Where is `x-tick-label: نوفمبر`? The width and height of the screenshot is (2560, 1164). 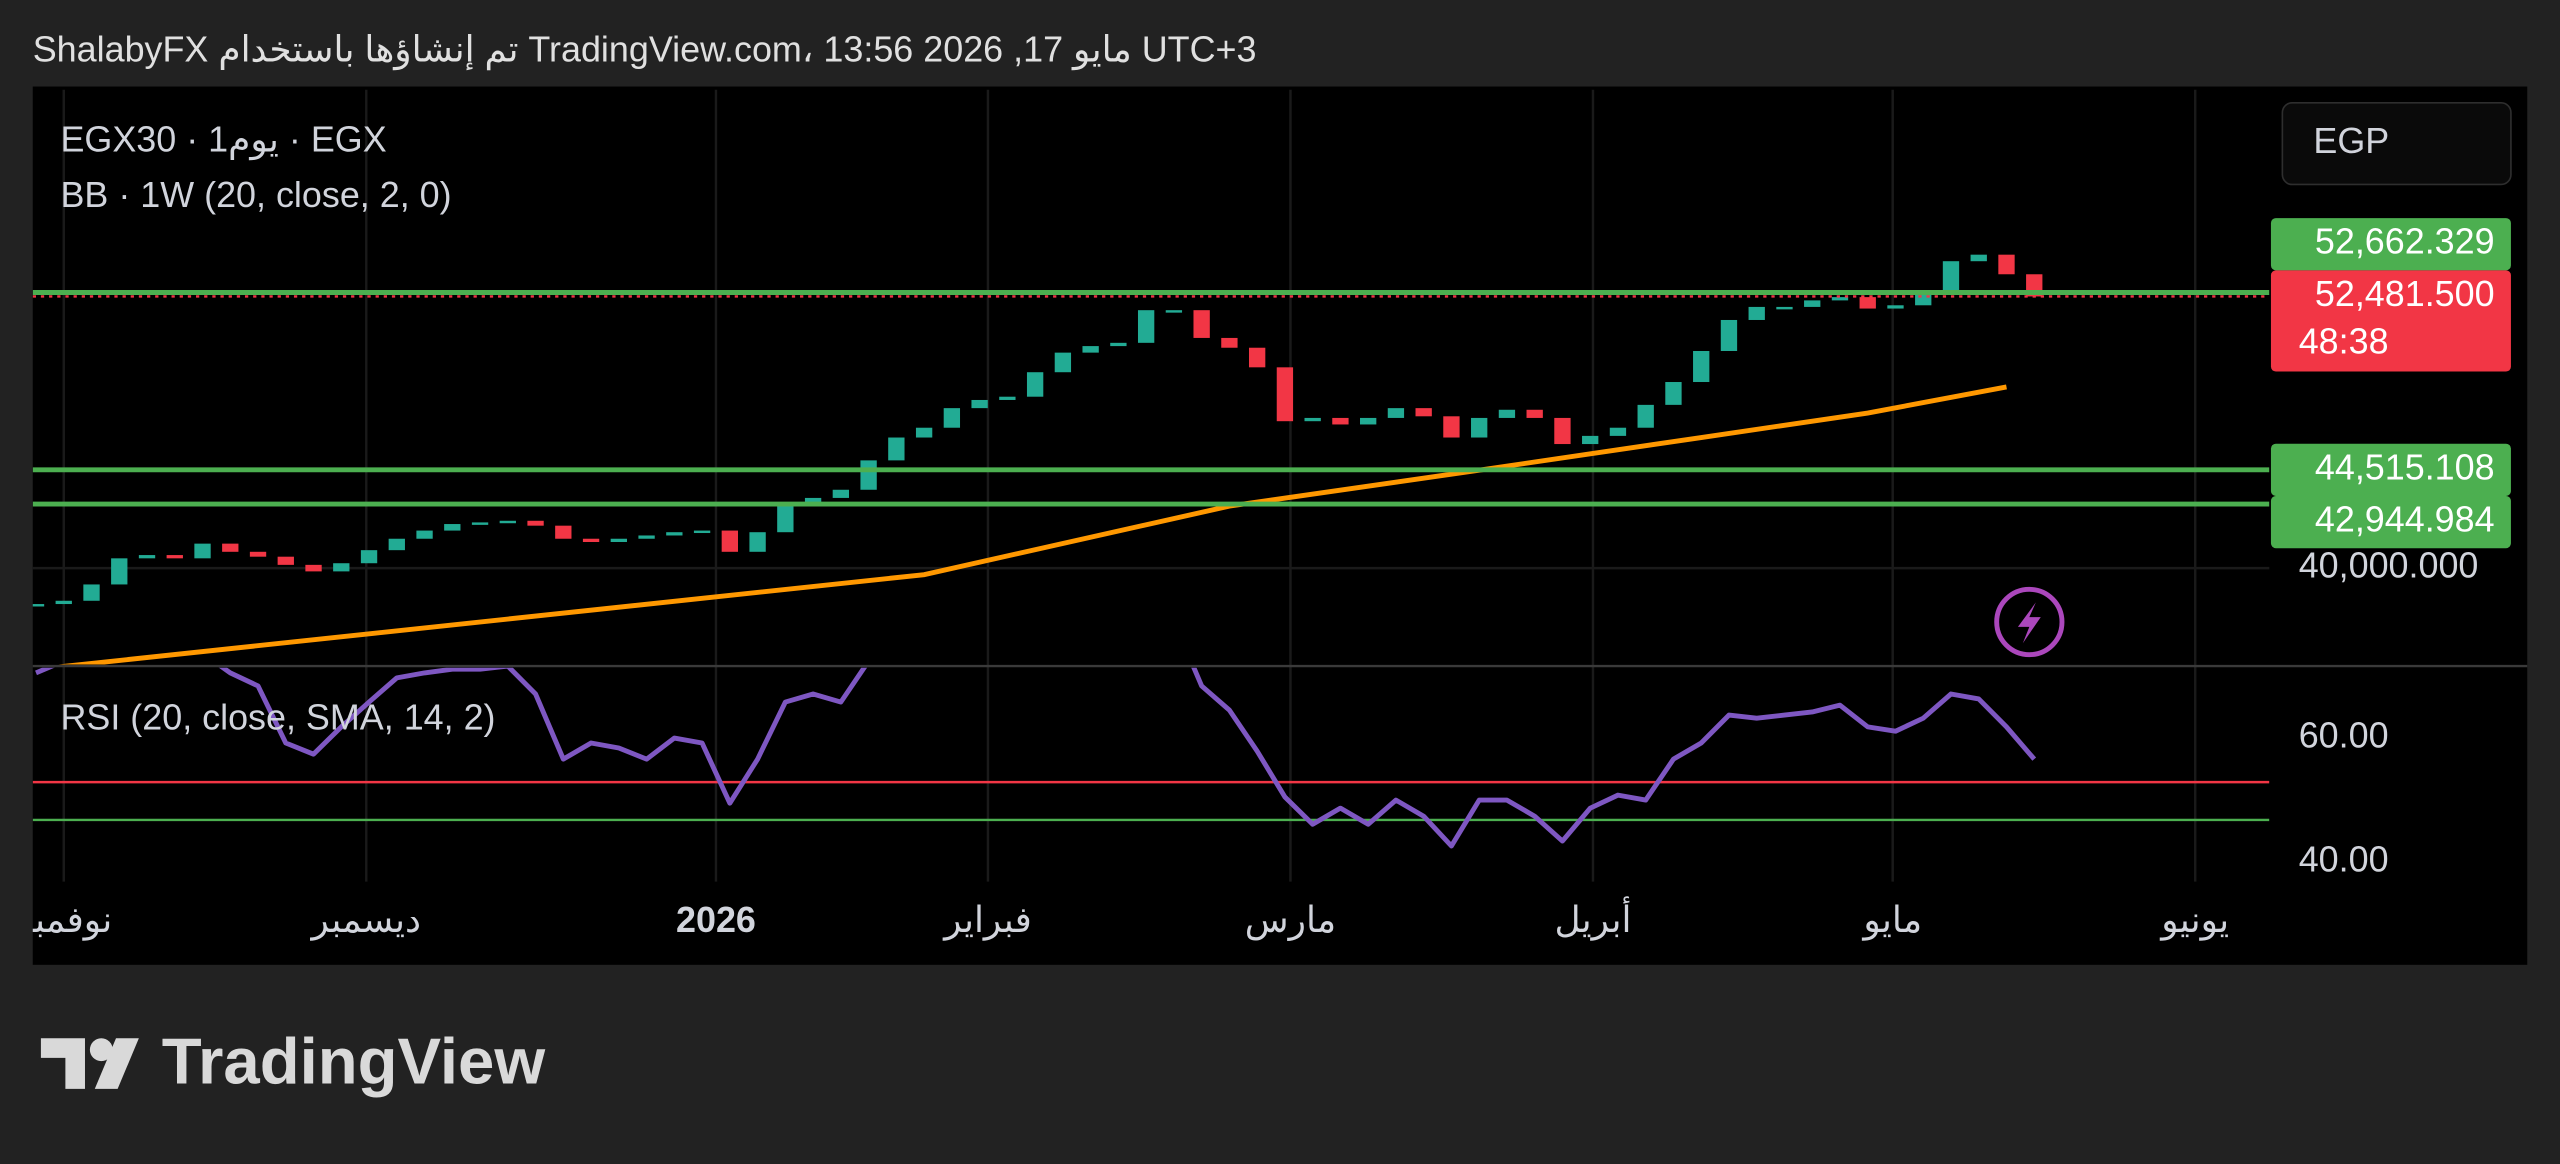
x-tick-label: نوفمبر is located at coordinates (62, 920).